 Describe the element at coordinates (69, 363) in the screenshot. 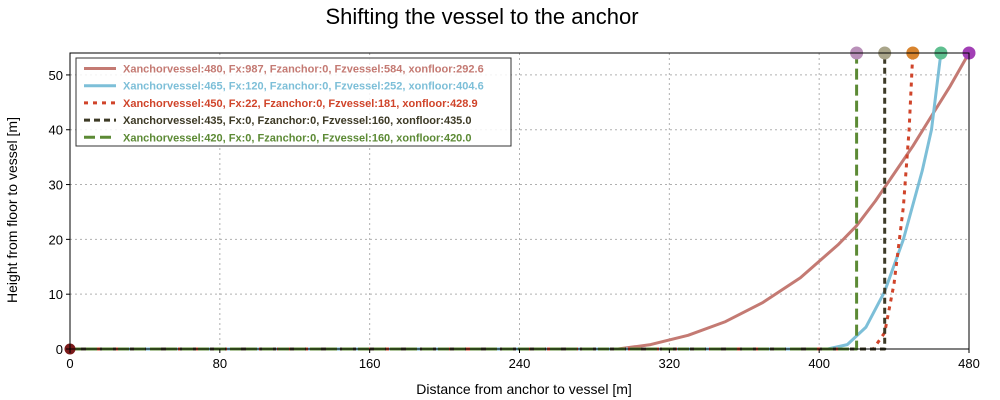

I see `x-tick-label: 0` at that location.